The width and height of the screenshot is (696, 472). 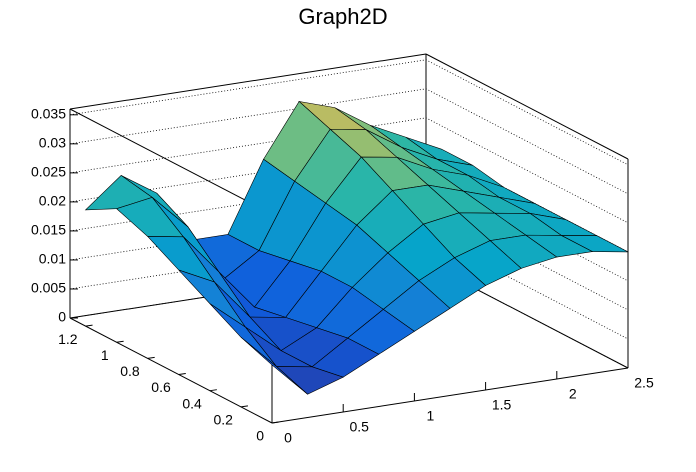 What do you see at coordinates (431, 416) in the screenshot?
I see `x-tick-label: 1` at bounding box center [431, 416].